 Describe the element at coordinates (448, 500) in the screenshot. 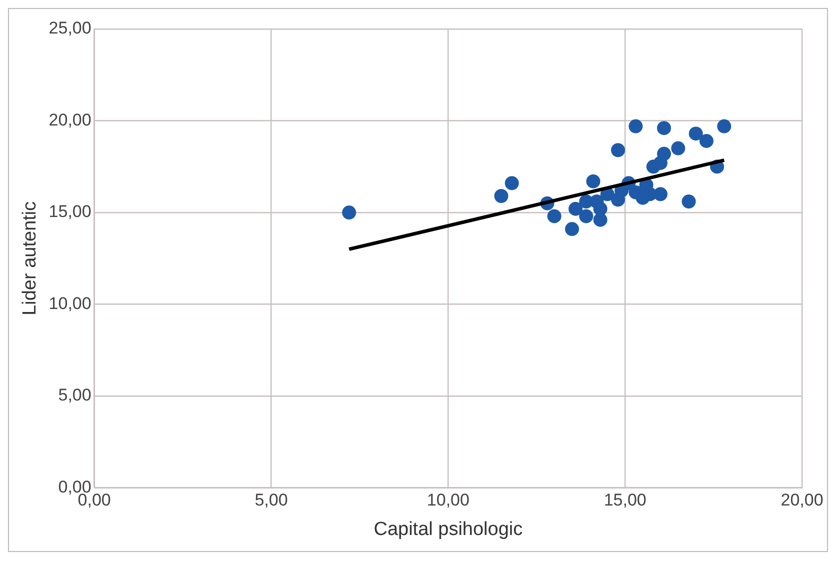

I see `x-tick-label: 10,00` at that location.